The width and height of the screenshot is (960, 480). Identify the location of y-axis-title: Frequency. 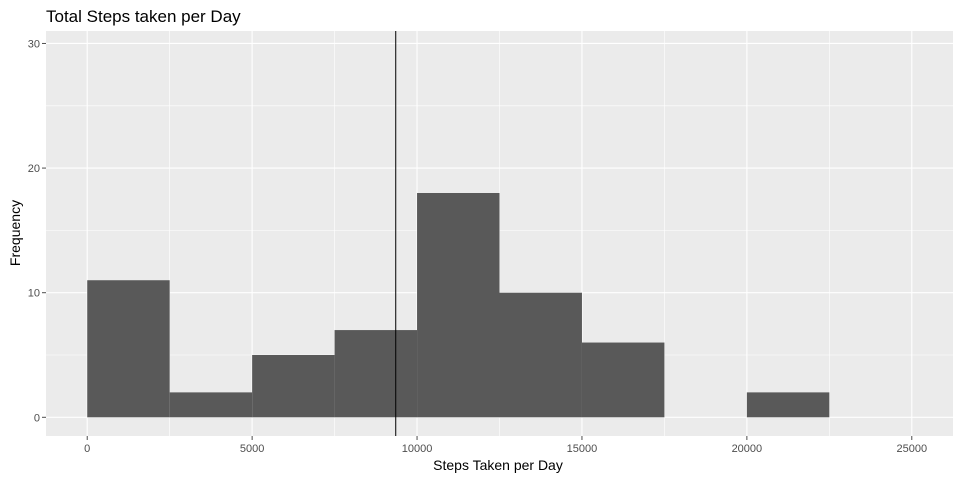
(15, 233).